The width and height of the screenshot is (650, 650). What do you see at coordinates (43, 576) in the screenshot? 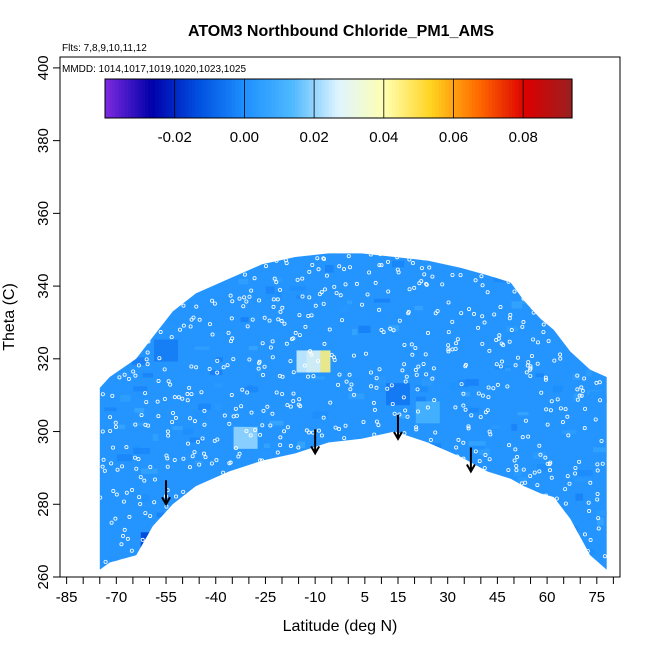
I see `y-tick-label: 260` at bounding box center [43, 576].